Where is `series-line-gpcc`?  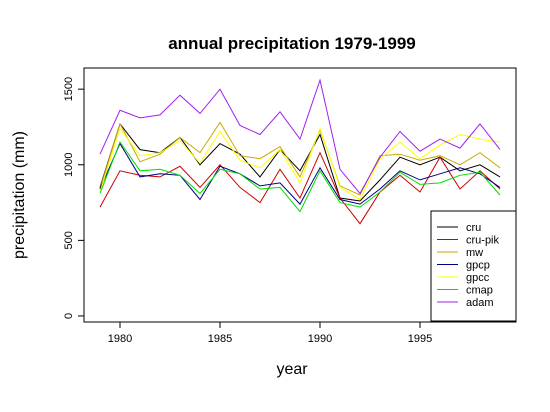
series-line-gpcc is located at coordinates (300, 164).